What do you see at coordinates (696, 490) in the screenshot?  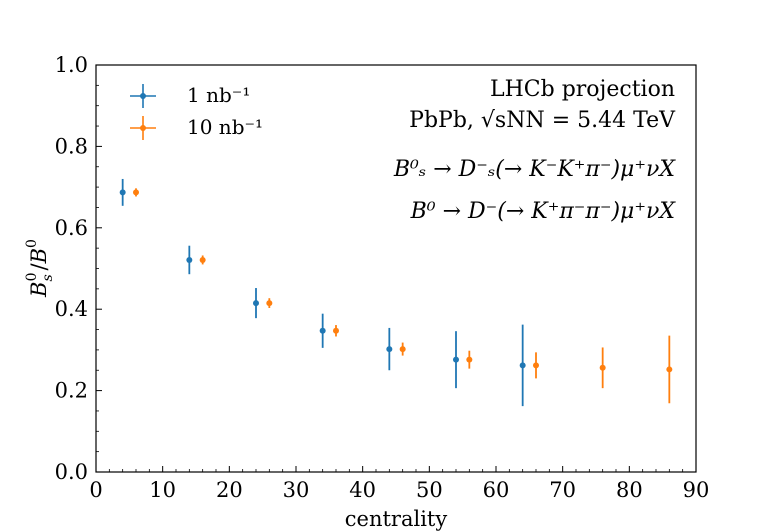 I see `x-tick-label: 90` at bounding box center [696, 490].